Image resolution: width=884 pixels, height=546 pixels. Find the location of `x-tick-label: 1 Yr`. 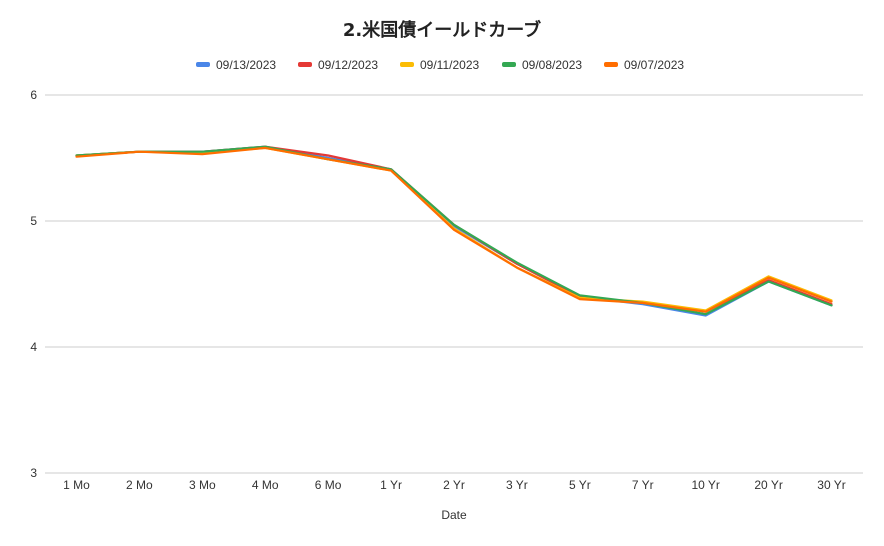

x-tick-label: 1 Yr is located at coordinates (391, 485).